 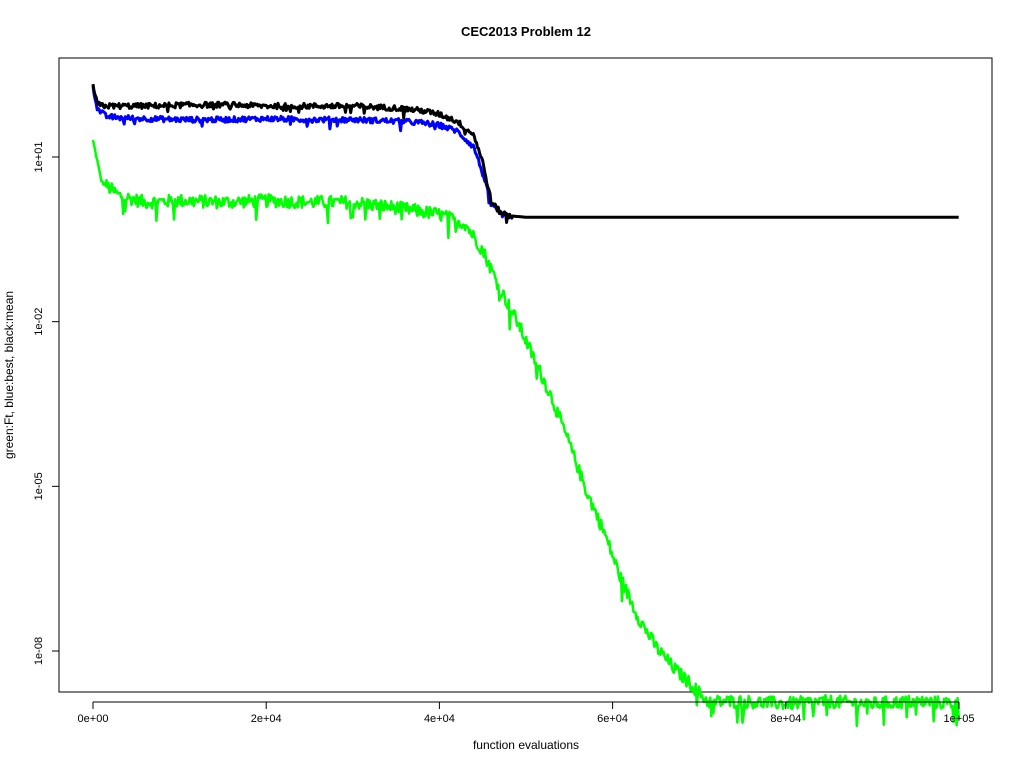 I want to click on series-line-best, so click(x=301, y=152).